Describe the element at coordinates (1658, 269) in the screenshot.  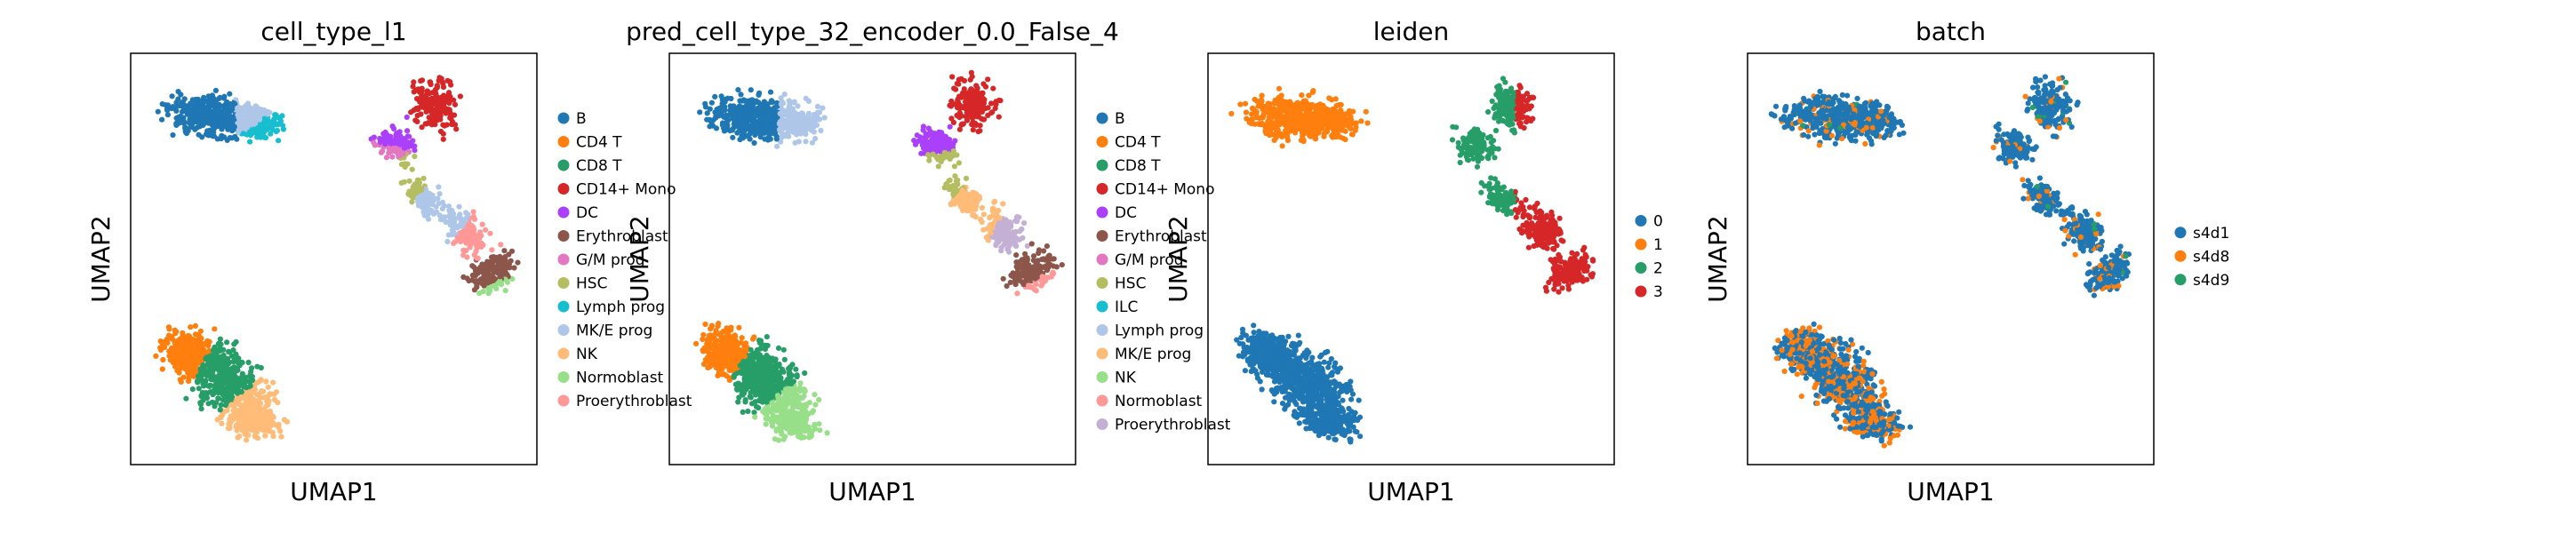
I see `legend-label: 2` at that location.